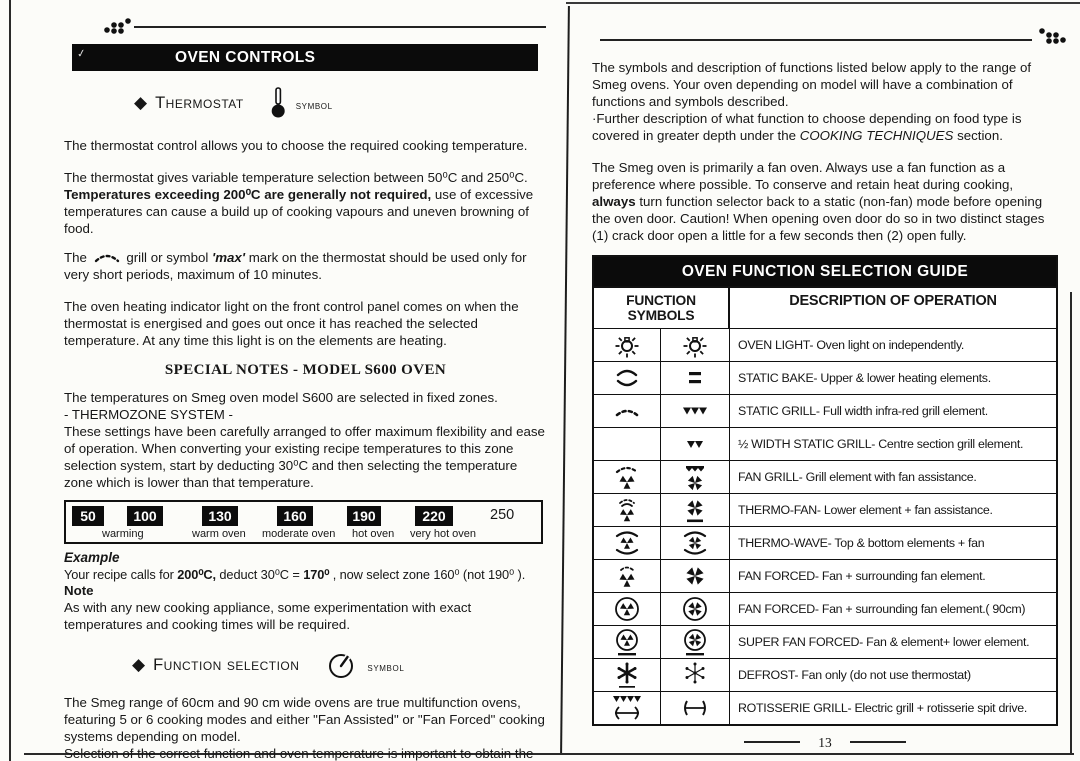  What do you see at coordinates (627, 378) in the screenshot?
I see `static-bake-arcs-icon` at bounding box center [627, 378].